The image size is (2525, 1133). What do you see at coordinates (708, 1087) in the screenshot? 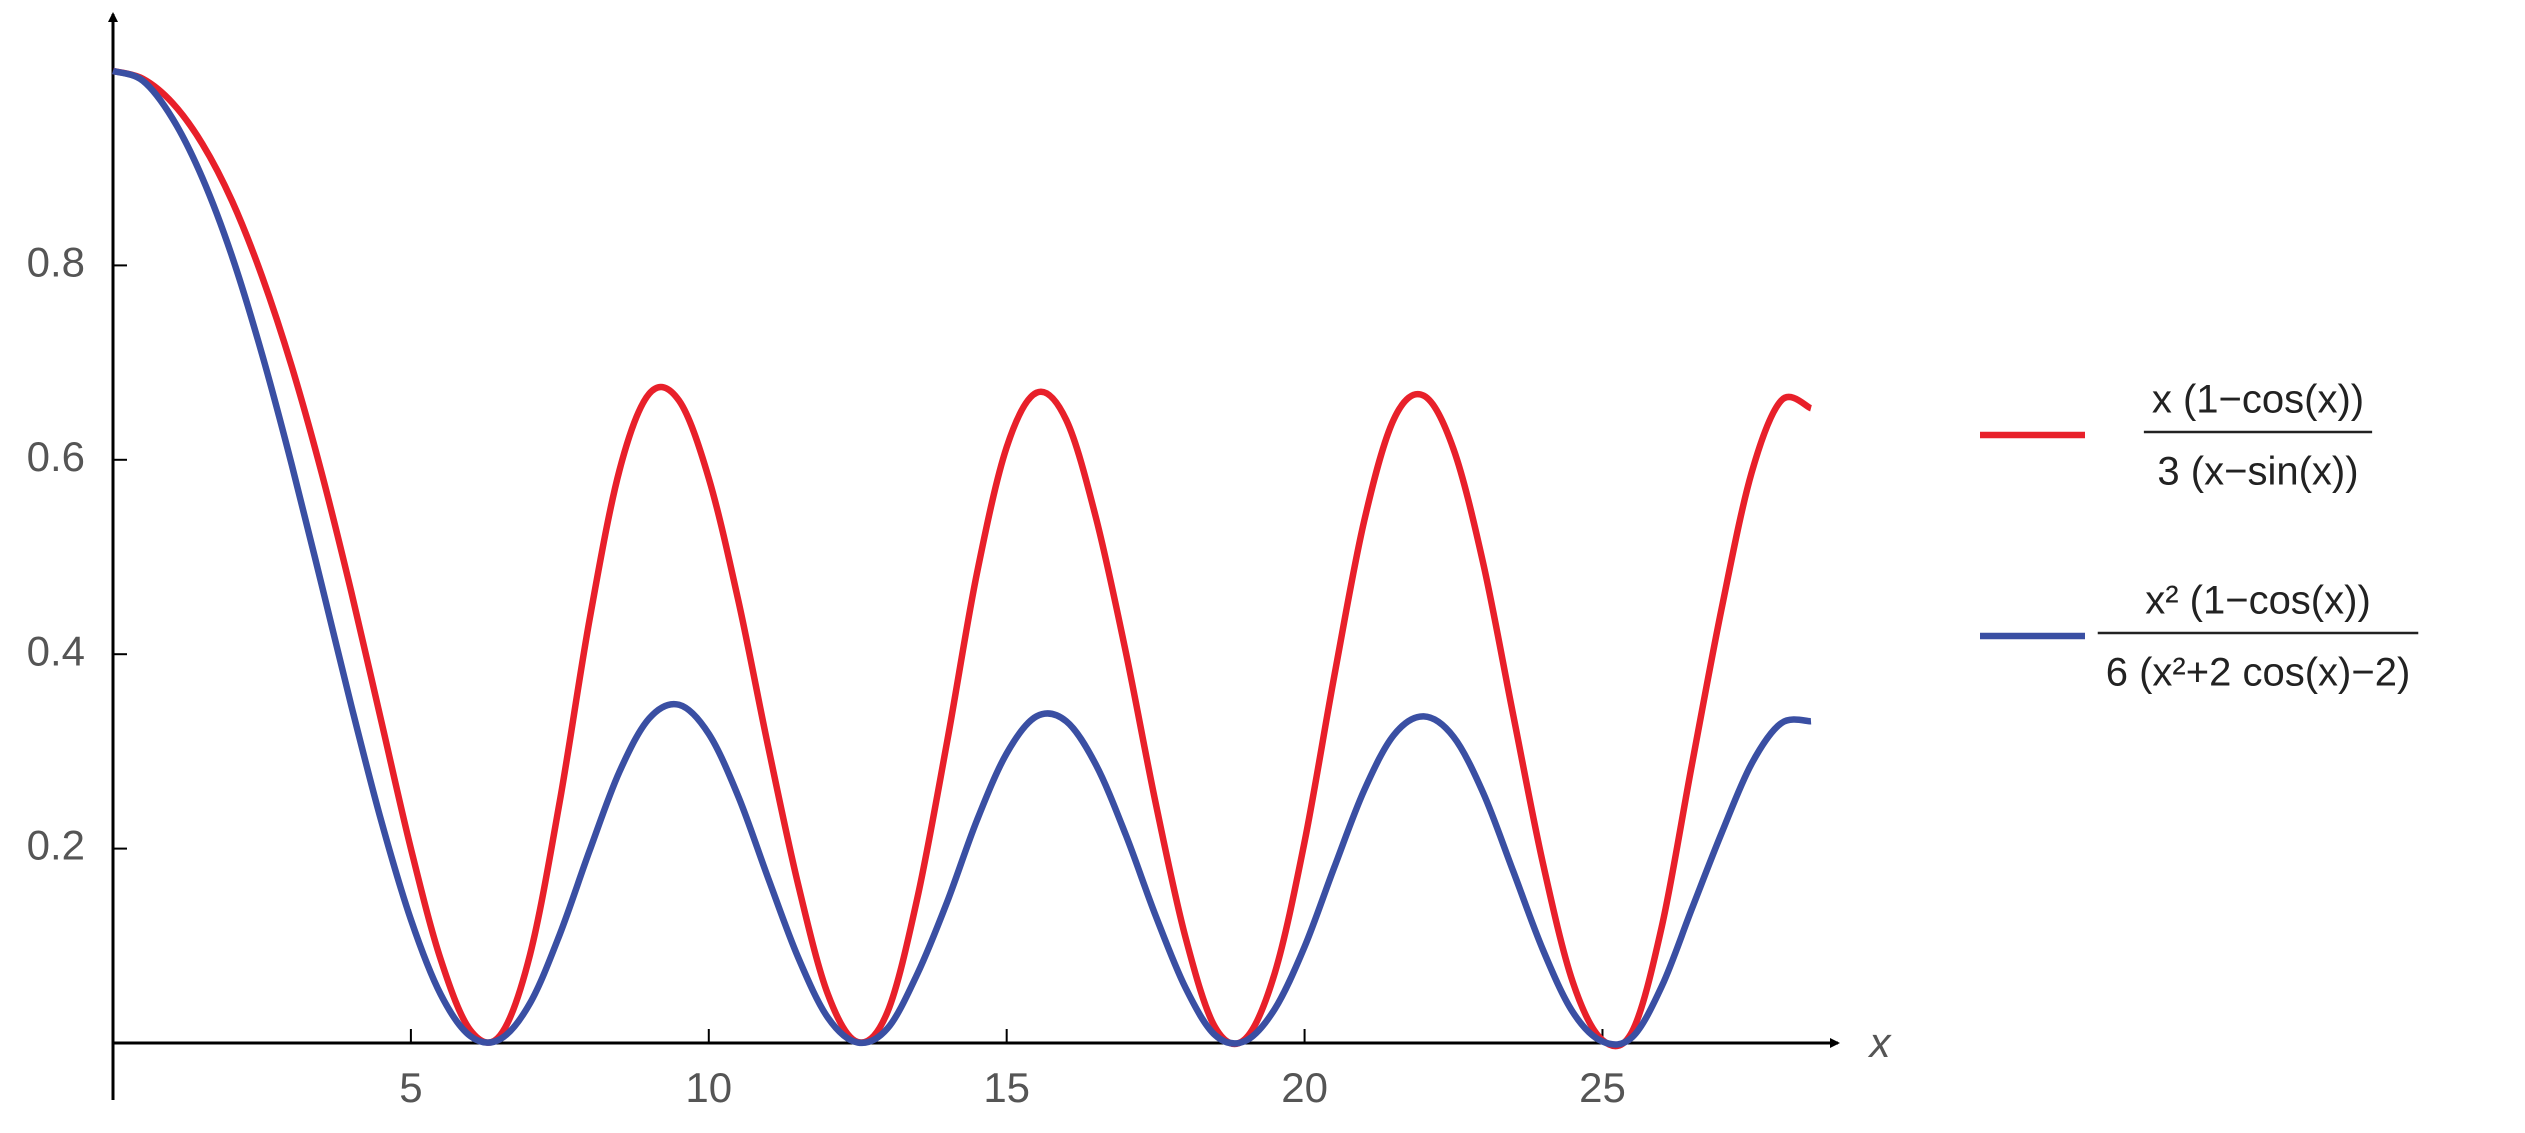
I see `x-tick-label: 10` at bounding box center [708, 1087].